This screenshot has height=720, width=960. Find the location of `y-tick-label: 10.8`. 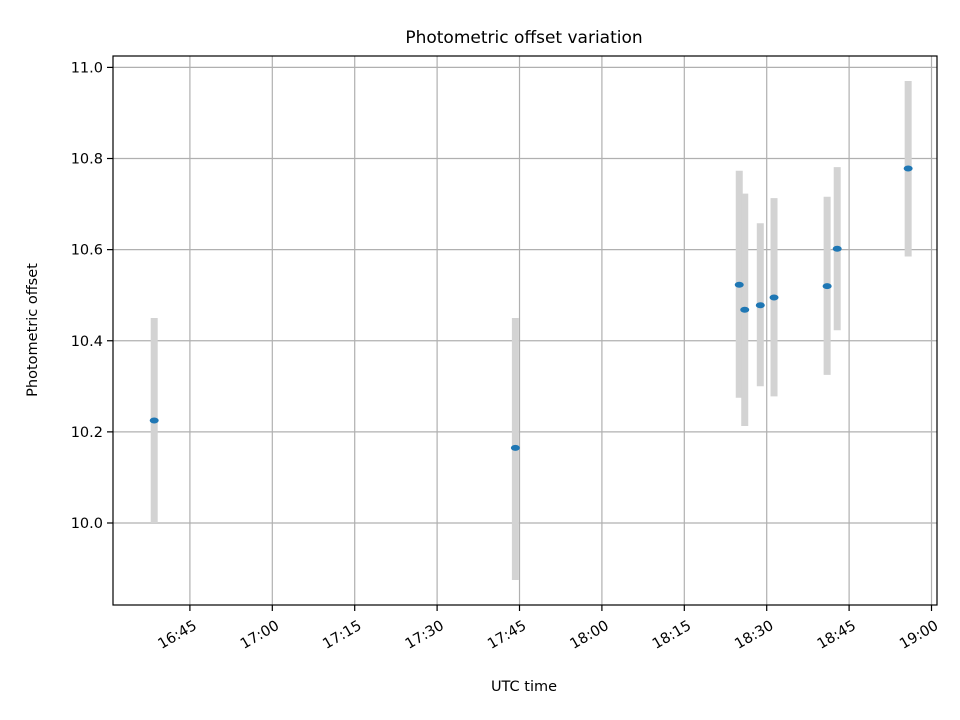

y-tick-label: 10.8 is located at coordinates (87, 160).